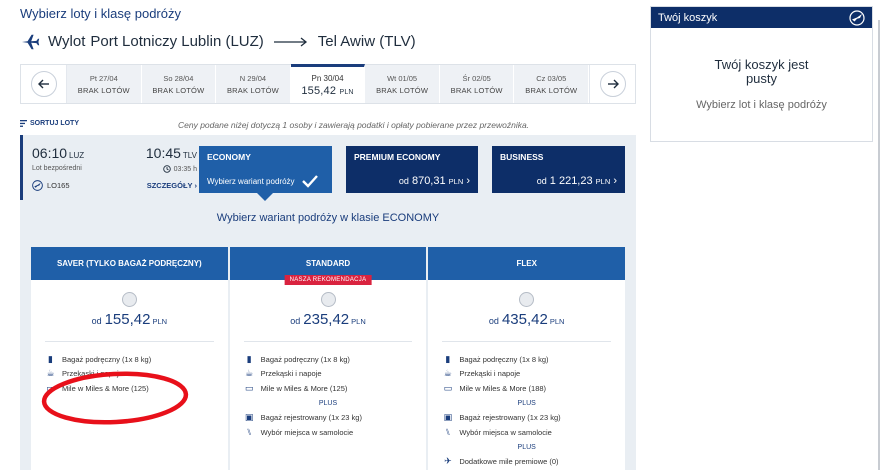 Image resolution: width=884 pixels, height=470 pixels. I want to click on date-label: So 28/04, so click(178, 78).